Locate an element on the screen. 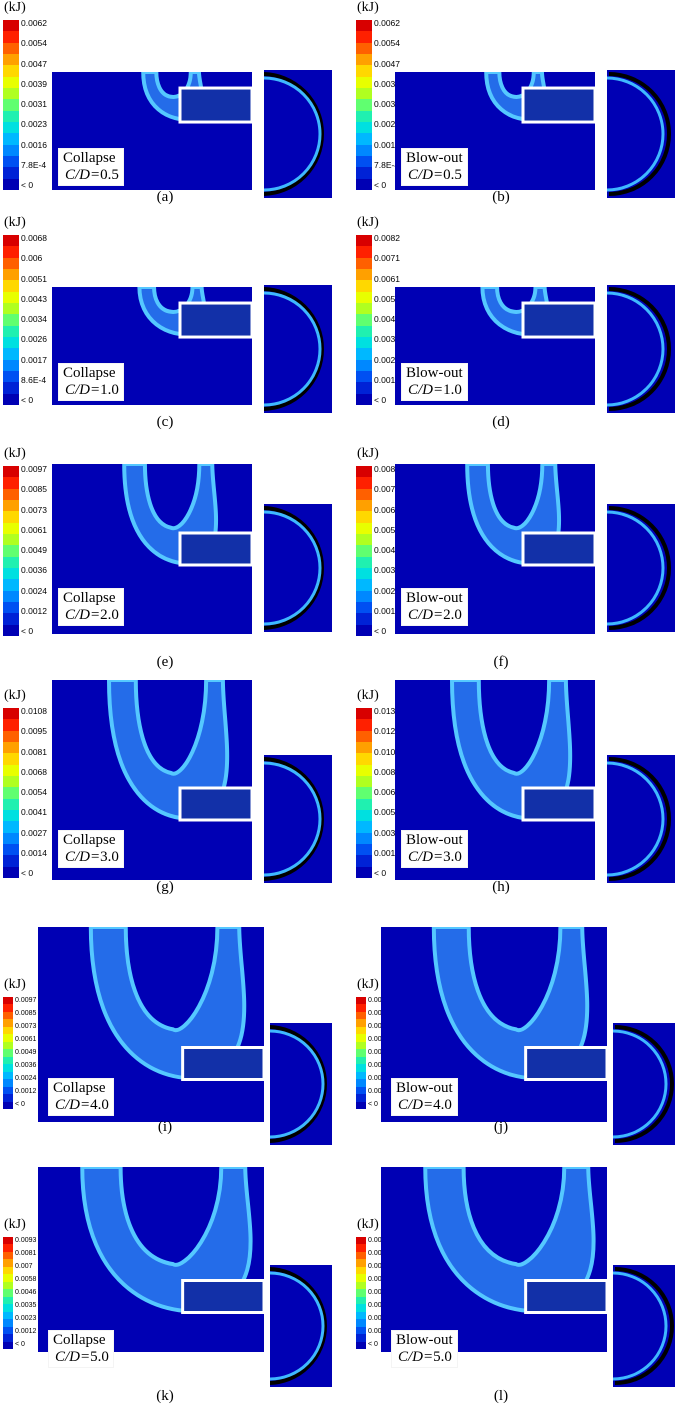 This screenshot has width=685, height=1414. colorbar-tick-label: 0.0043 is located at coordinates (34, 298).